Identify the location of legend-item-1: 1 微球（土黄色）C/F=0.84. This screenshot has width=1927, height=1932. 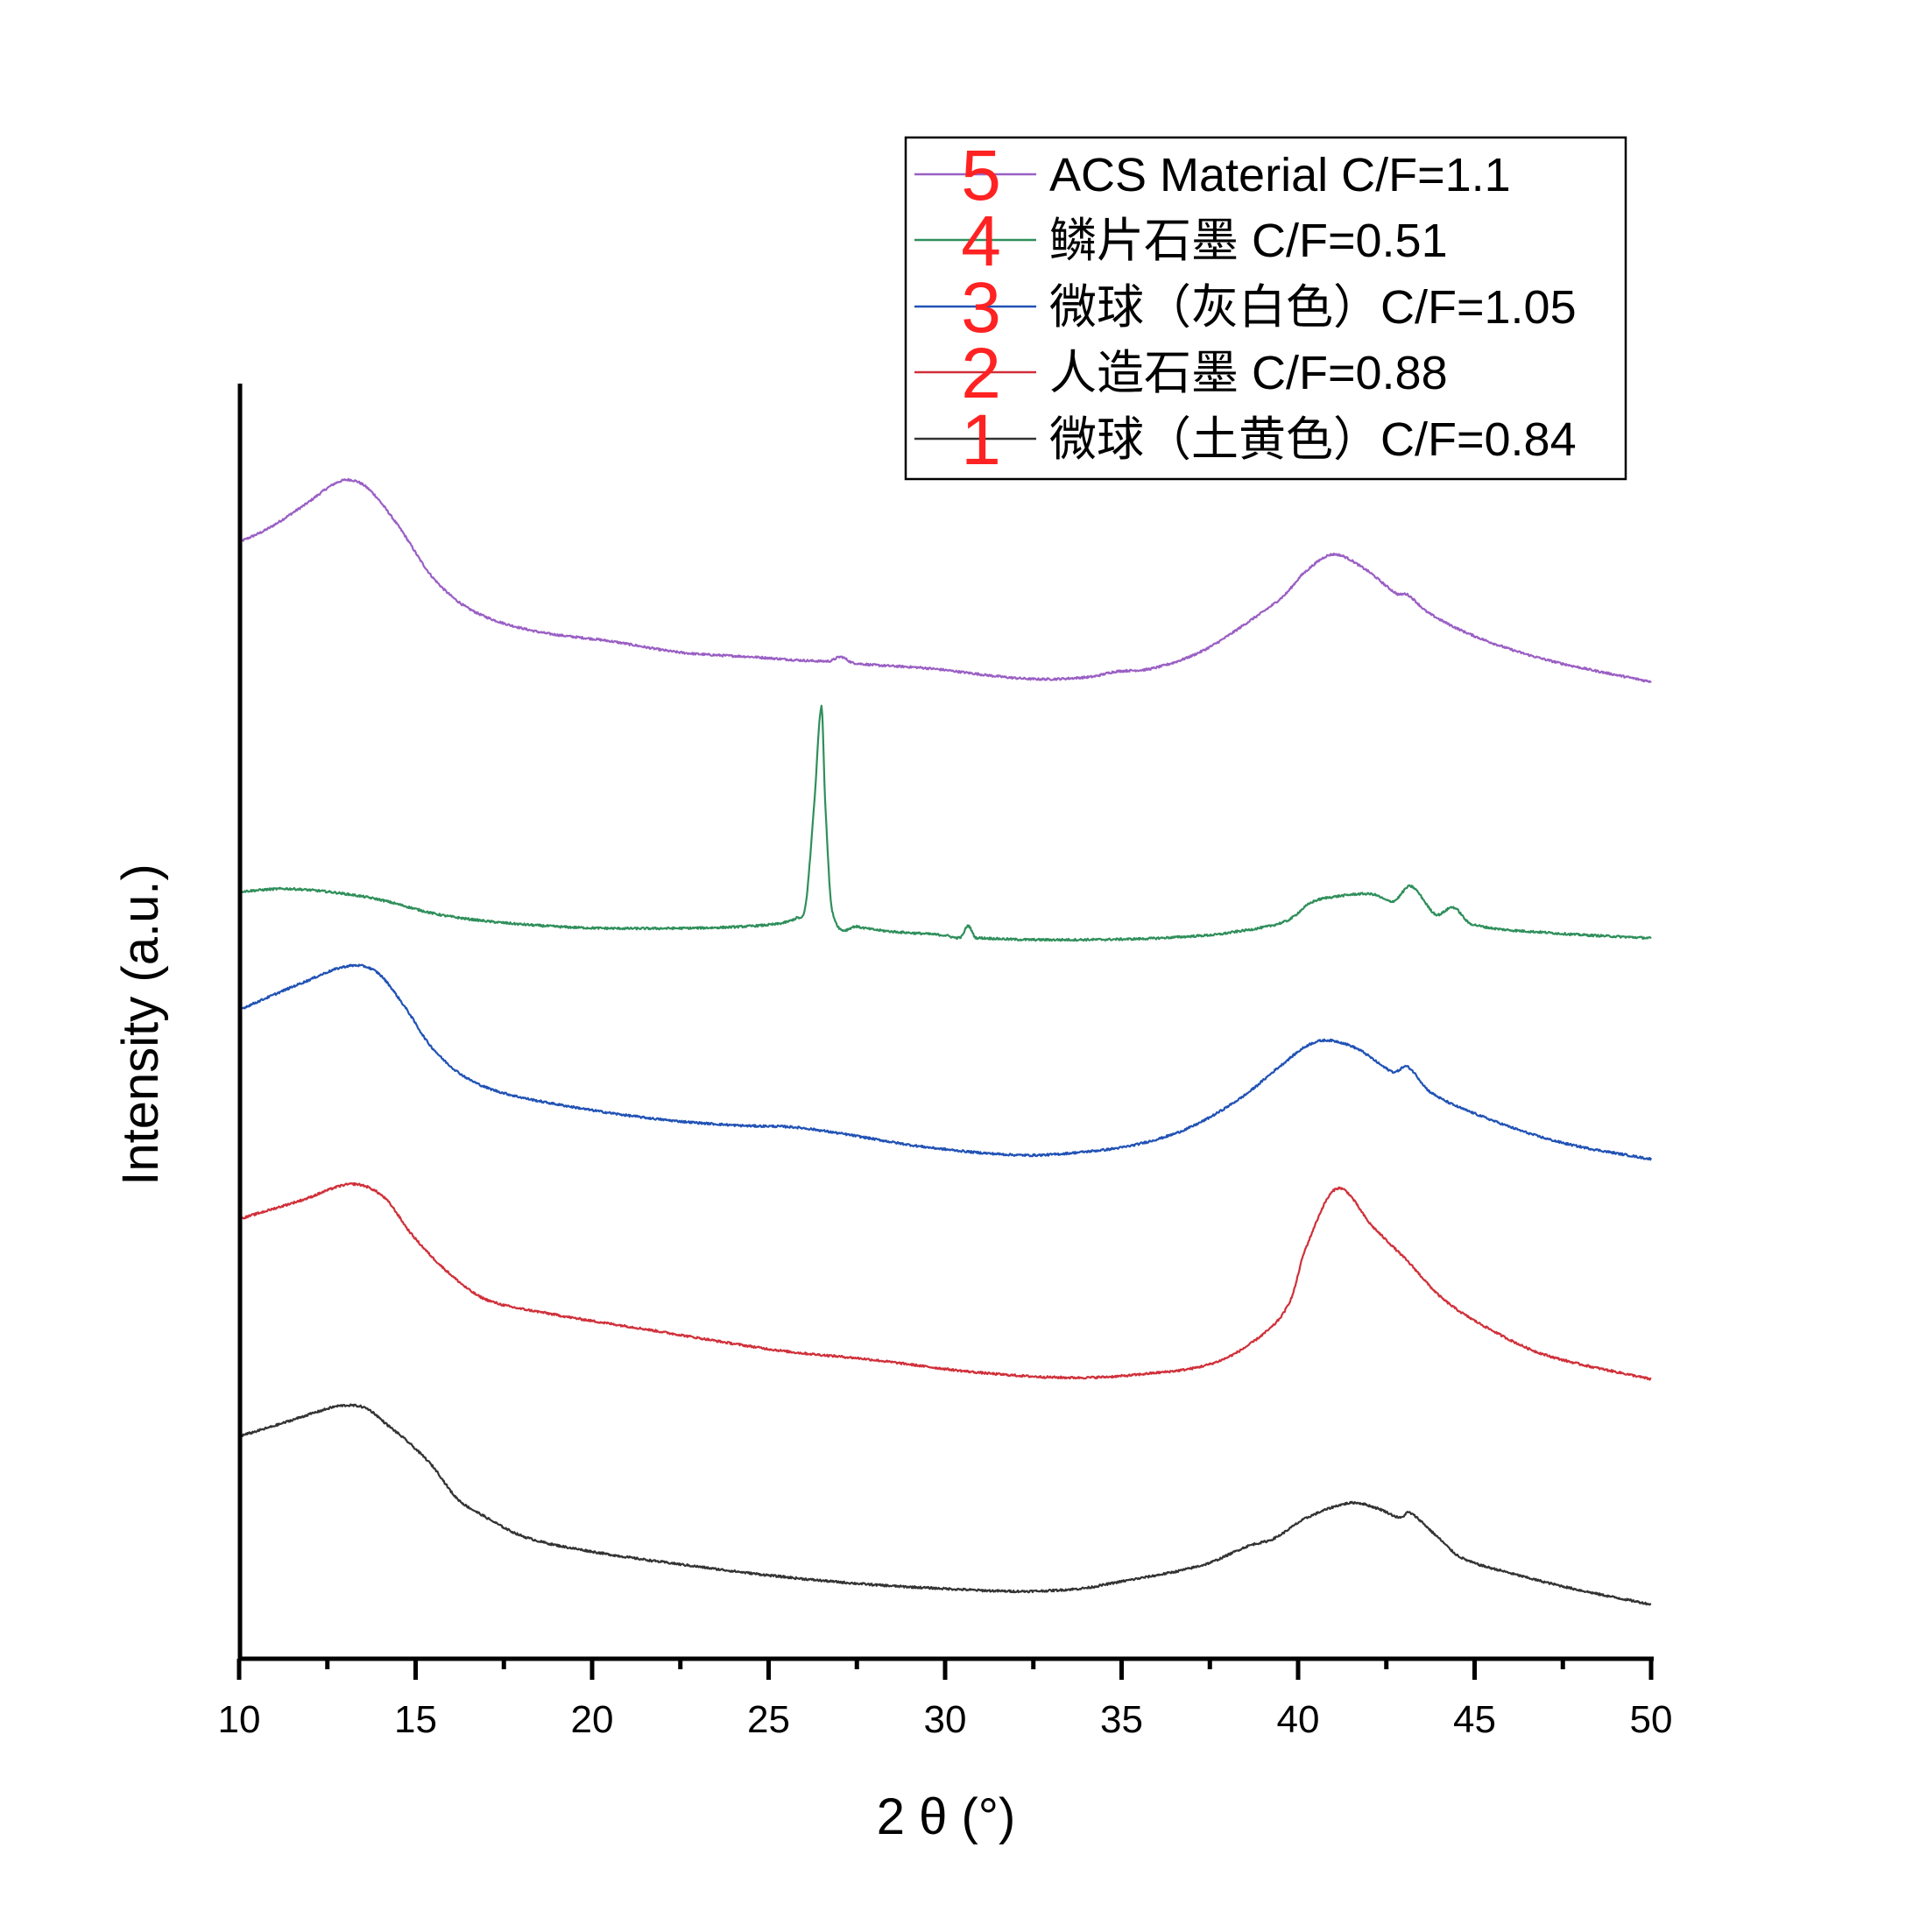
(1245, 440).